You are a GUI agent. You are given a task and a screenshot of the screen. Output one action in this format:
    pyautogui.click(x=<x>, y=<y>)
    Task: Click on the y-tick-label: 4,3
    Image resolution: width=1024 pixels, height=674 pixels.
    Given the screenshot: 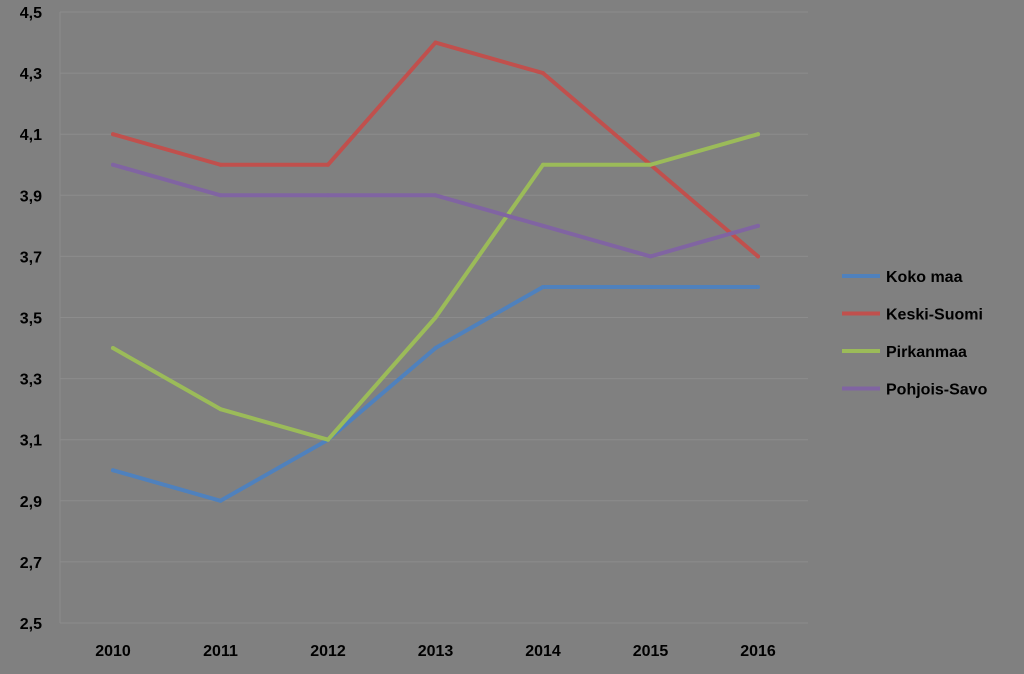 What is the action you would take?
    pyautogui.click(x=31, y=74)
    